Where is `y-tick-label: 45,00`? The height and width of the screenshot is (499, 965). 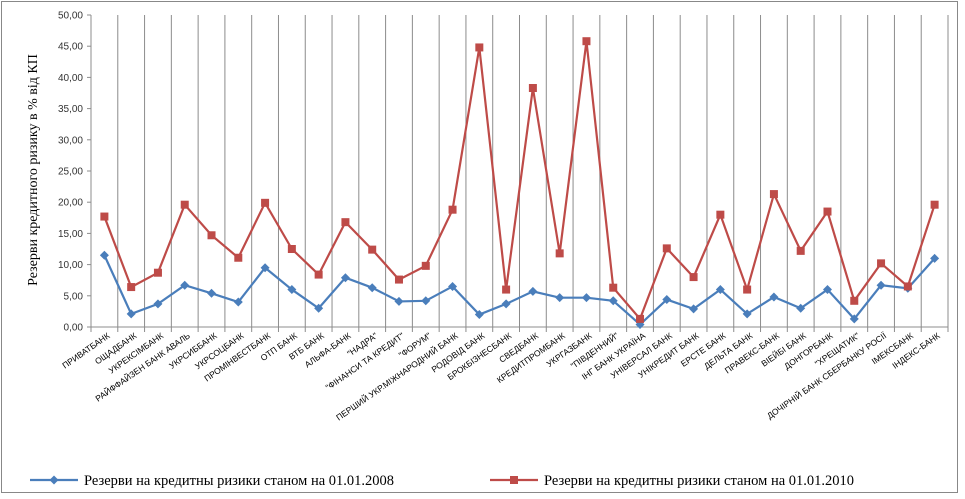
y-tick-label: 45,00 is located at coordinates (70, 47).